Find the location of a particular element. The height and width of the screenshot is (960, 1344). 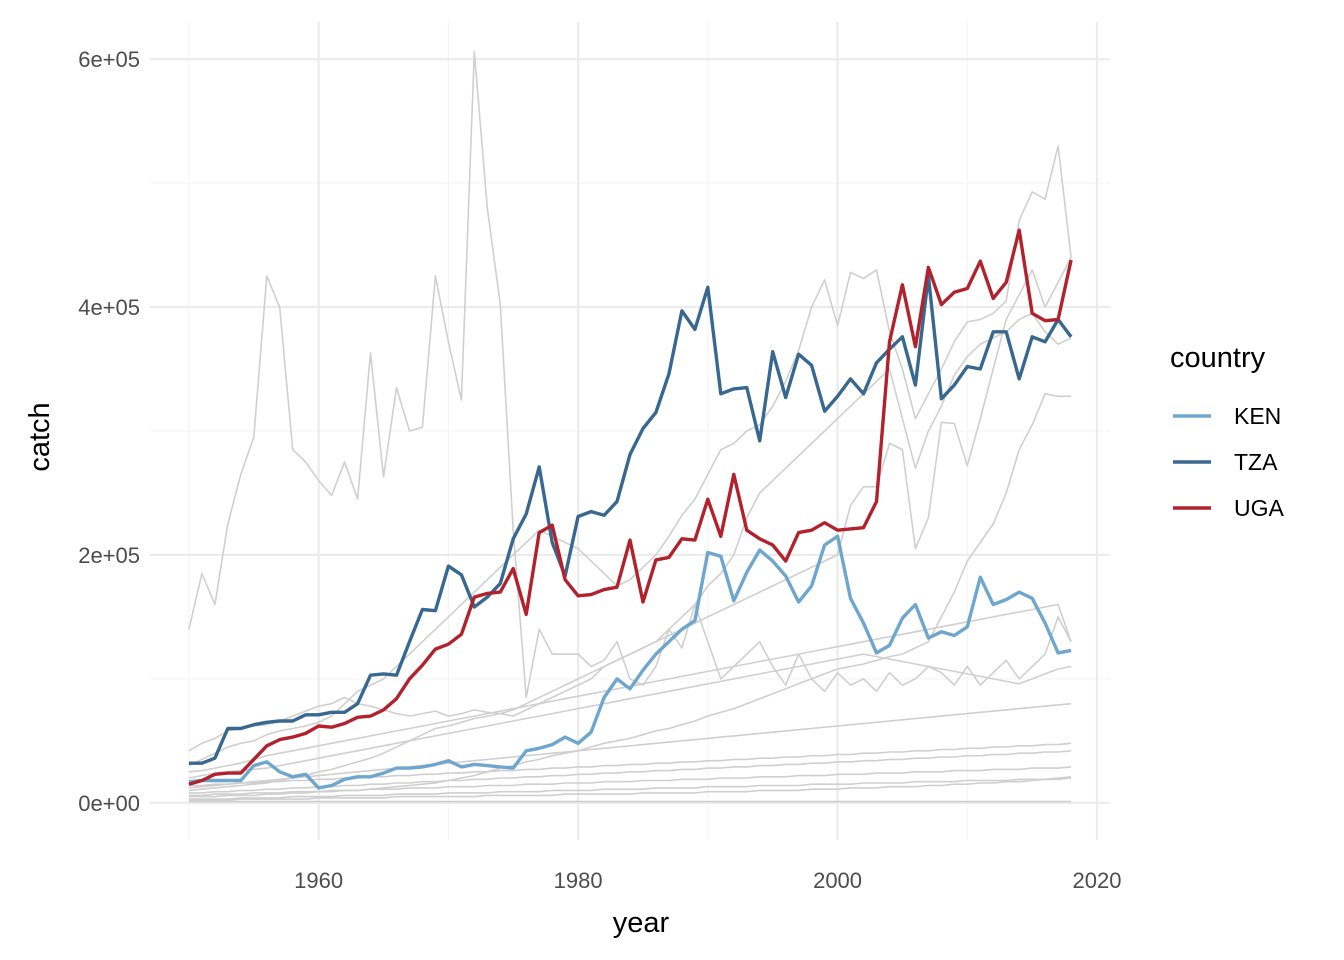

x-tick-label: 2000 is located at coordinates (837, 880).